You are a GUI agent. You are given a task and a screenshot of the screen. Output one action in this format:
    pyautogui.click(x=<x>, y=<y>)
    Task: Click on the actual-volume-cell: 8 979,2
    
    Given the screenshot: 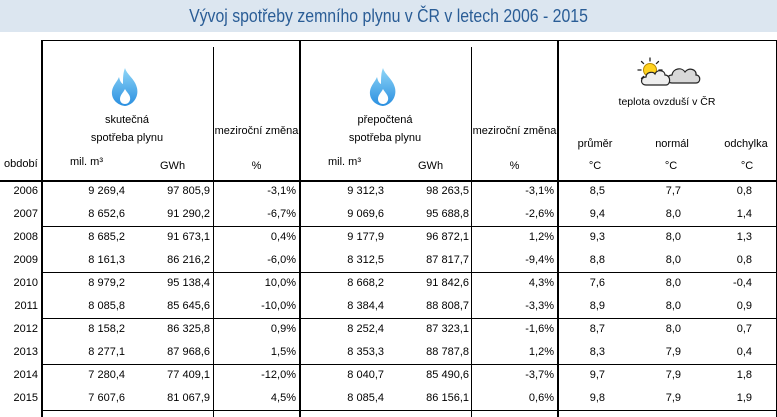 What is the action you would take?
    pyautogui.click(x=106, y=283)
    